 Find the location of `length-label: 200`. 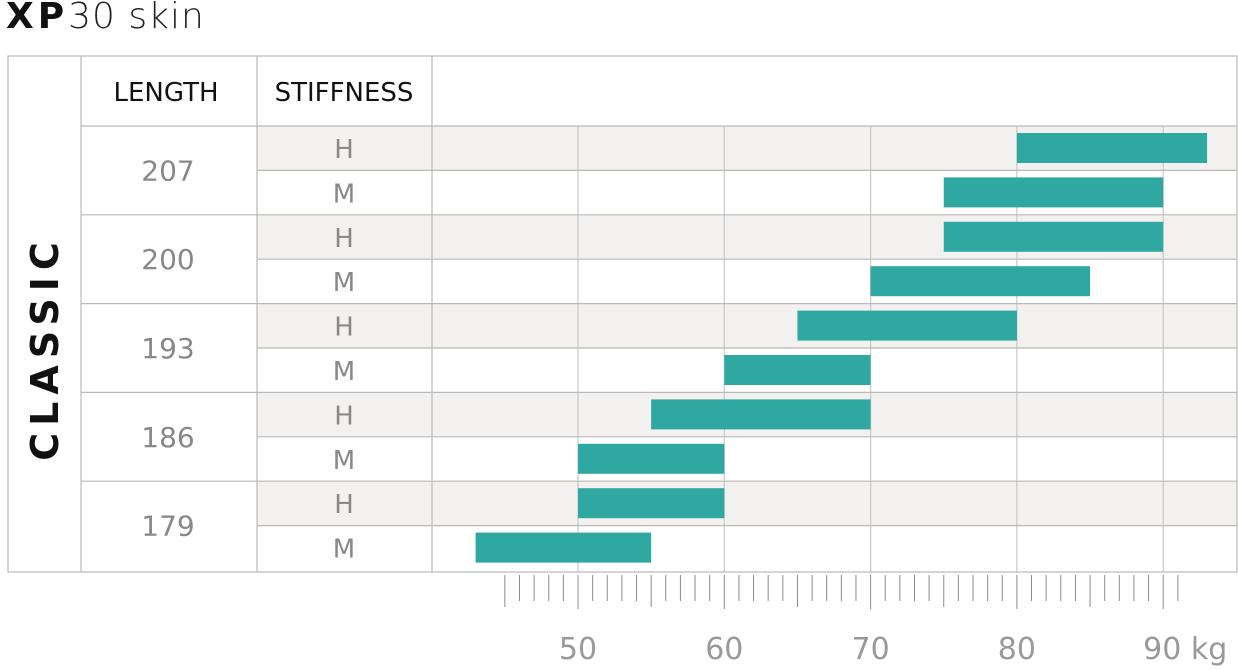

length-label: 200 is located at coordinates (167, 259).